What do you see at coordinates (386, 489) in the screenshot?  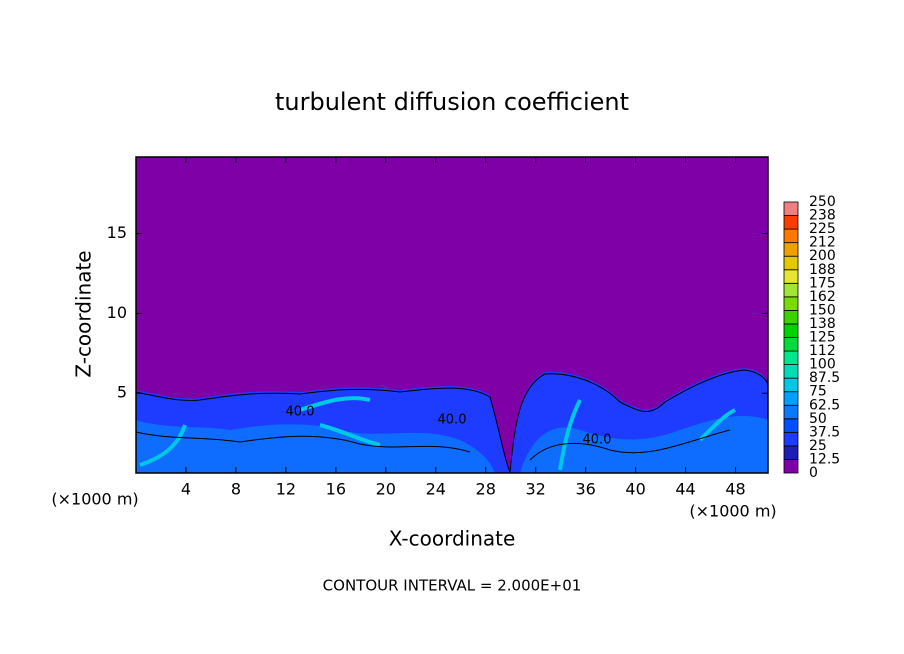 I see `x-tick-label: 20` at bounding box center [386, 489].